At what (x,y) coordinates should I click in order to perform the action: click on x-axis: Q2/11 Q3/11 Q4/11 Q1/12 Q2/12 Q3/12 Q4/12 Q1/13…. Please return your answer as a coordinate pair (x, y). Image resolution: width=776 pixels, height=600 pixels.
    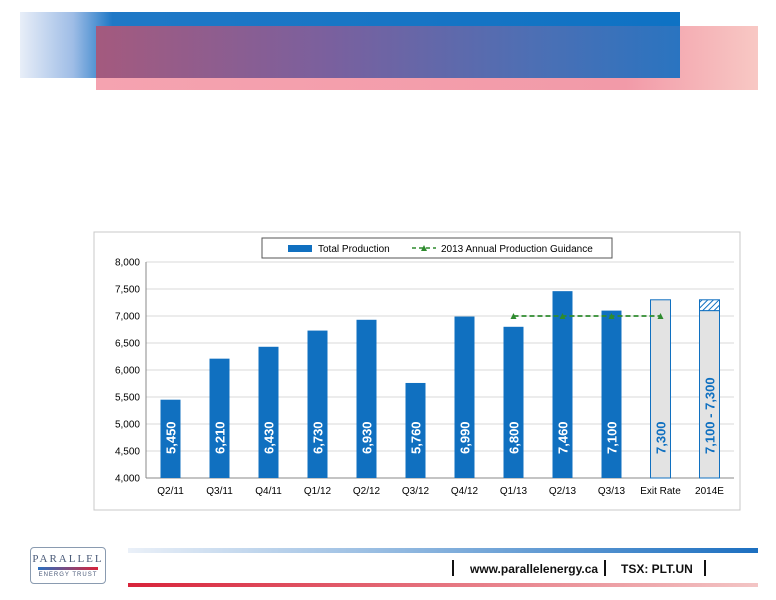
    Looking at the image, I should click on (440, 491).